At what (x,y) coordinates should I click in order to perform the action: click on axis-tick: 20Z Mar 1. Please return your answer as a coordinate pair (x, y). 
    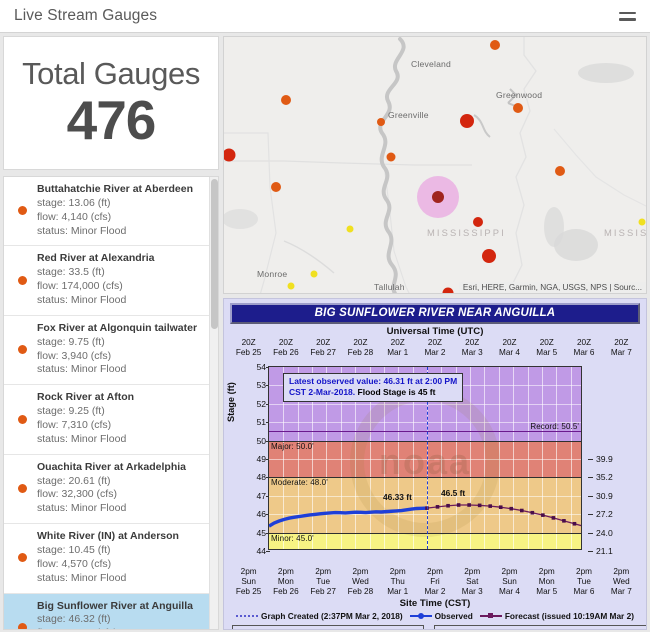
    Looking at the image, I should click on (397, 348).